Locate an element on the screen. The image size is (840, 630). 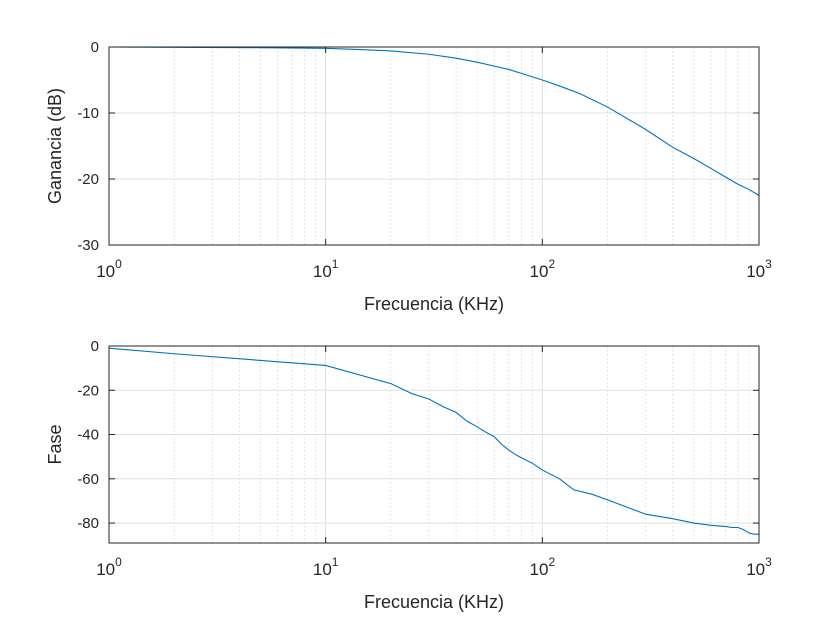
phase-x-tick-label: 10³ is located at coordinates (759, 567).